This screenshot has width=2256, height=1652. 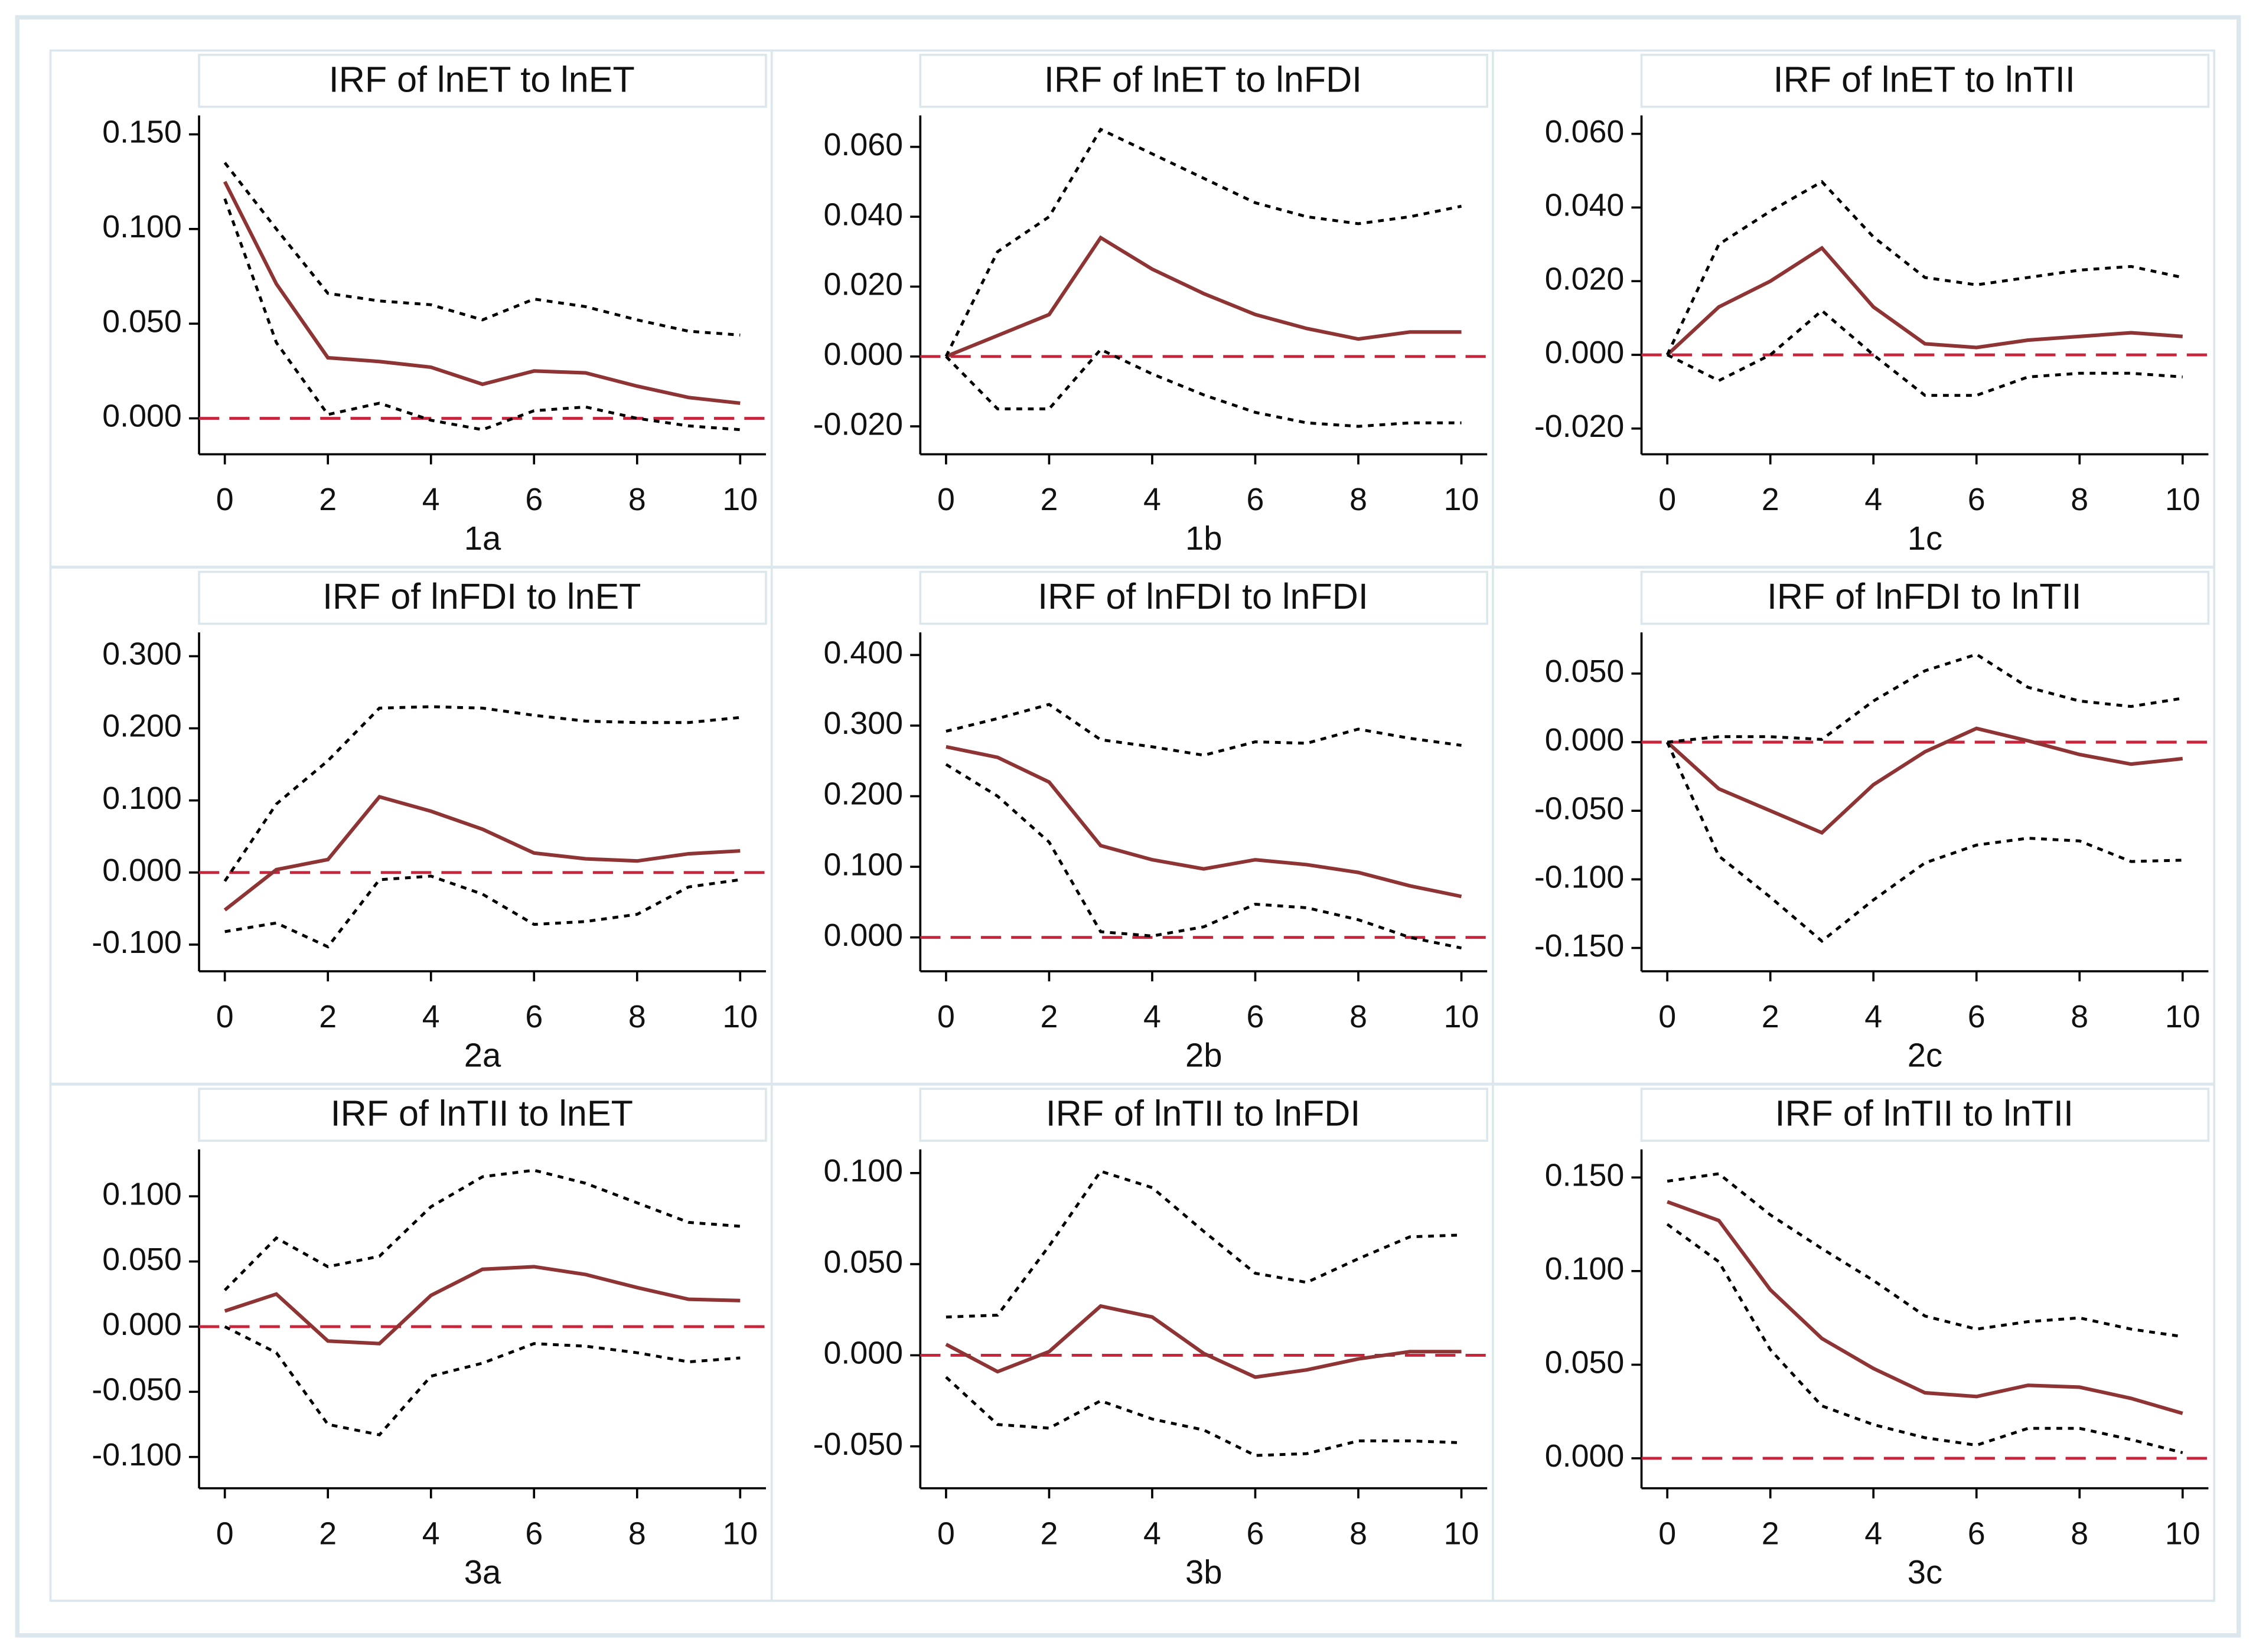 I want to click on y-tick-label: -0.100, so click(x=136, y=1455).